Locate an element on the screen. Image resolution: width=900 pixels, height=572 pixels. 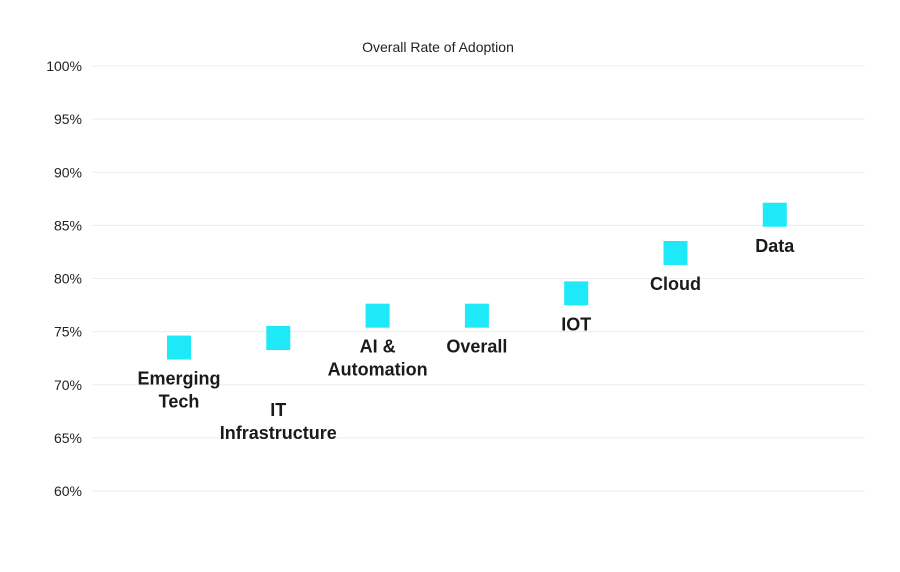
chart-title: Overall Rate of Adoption is located at coordinates (438, 47).